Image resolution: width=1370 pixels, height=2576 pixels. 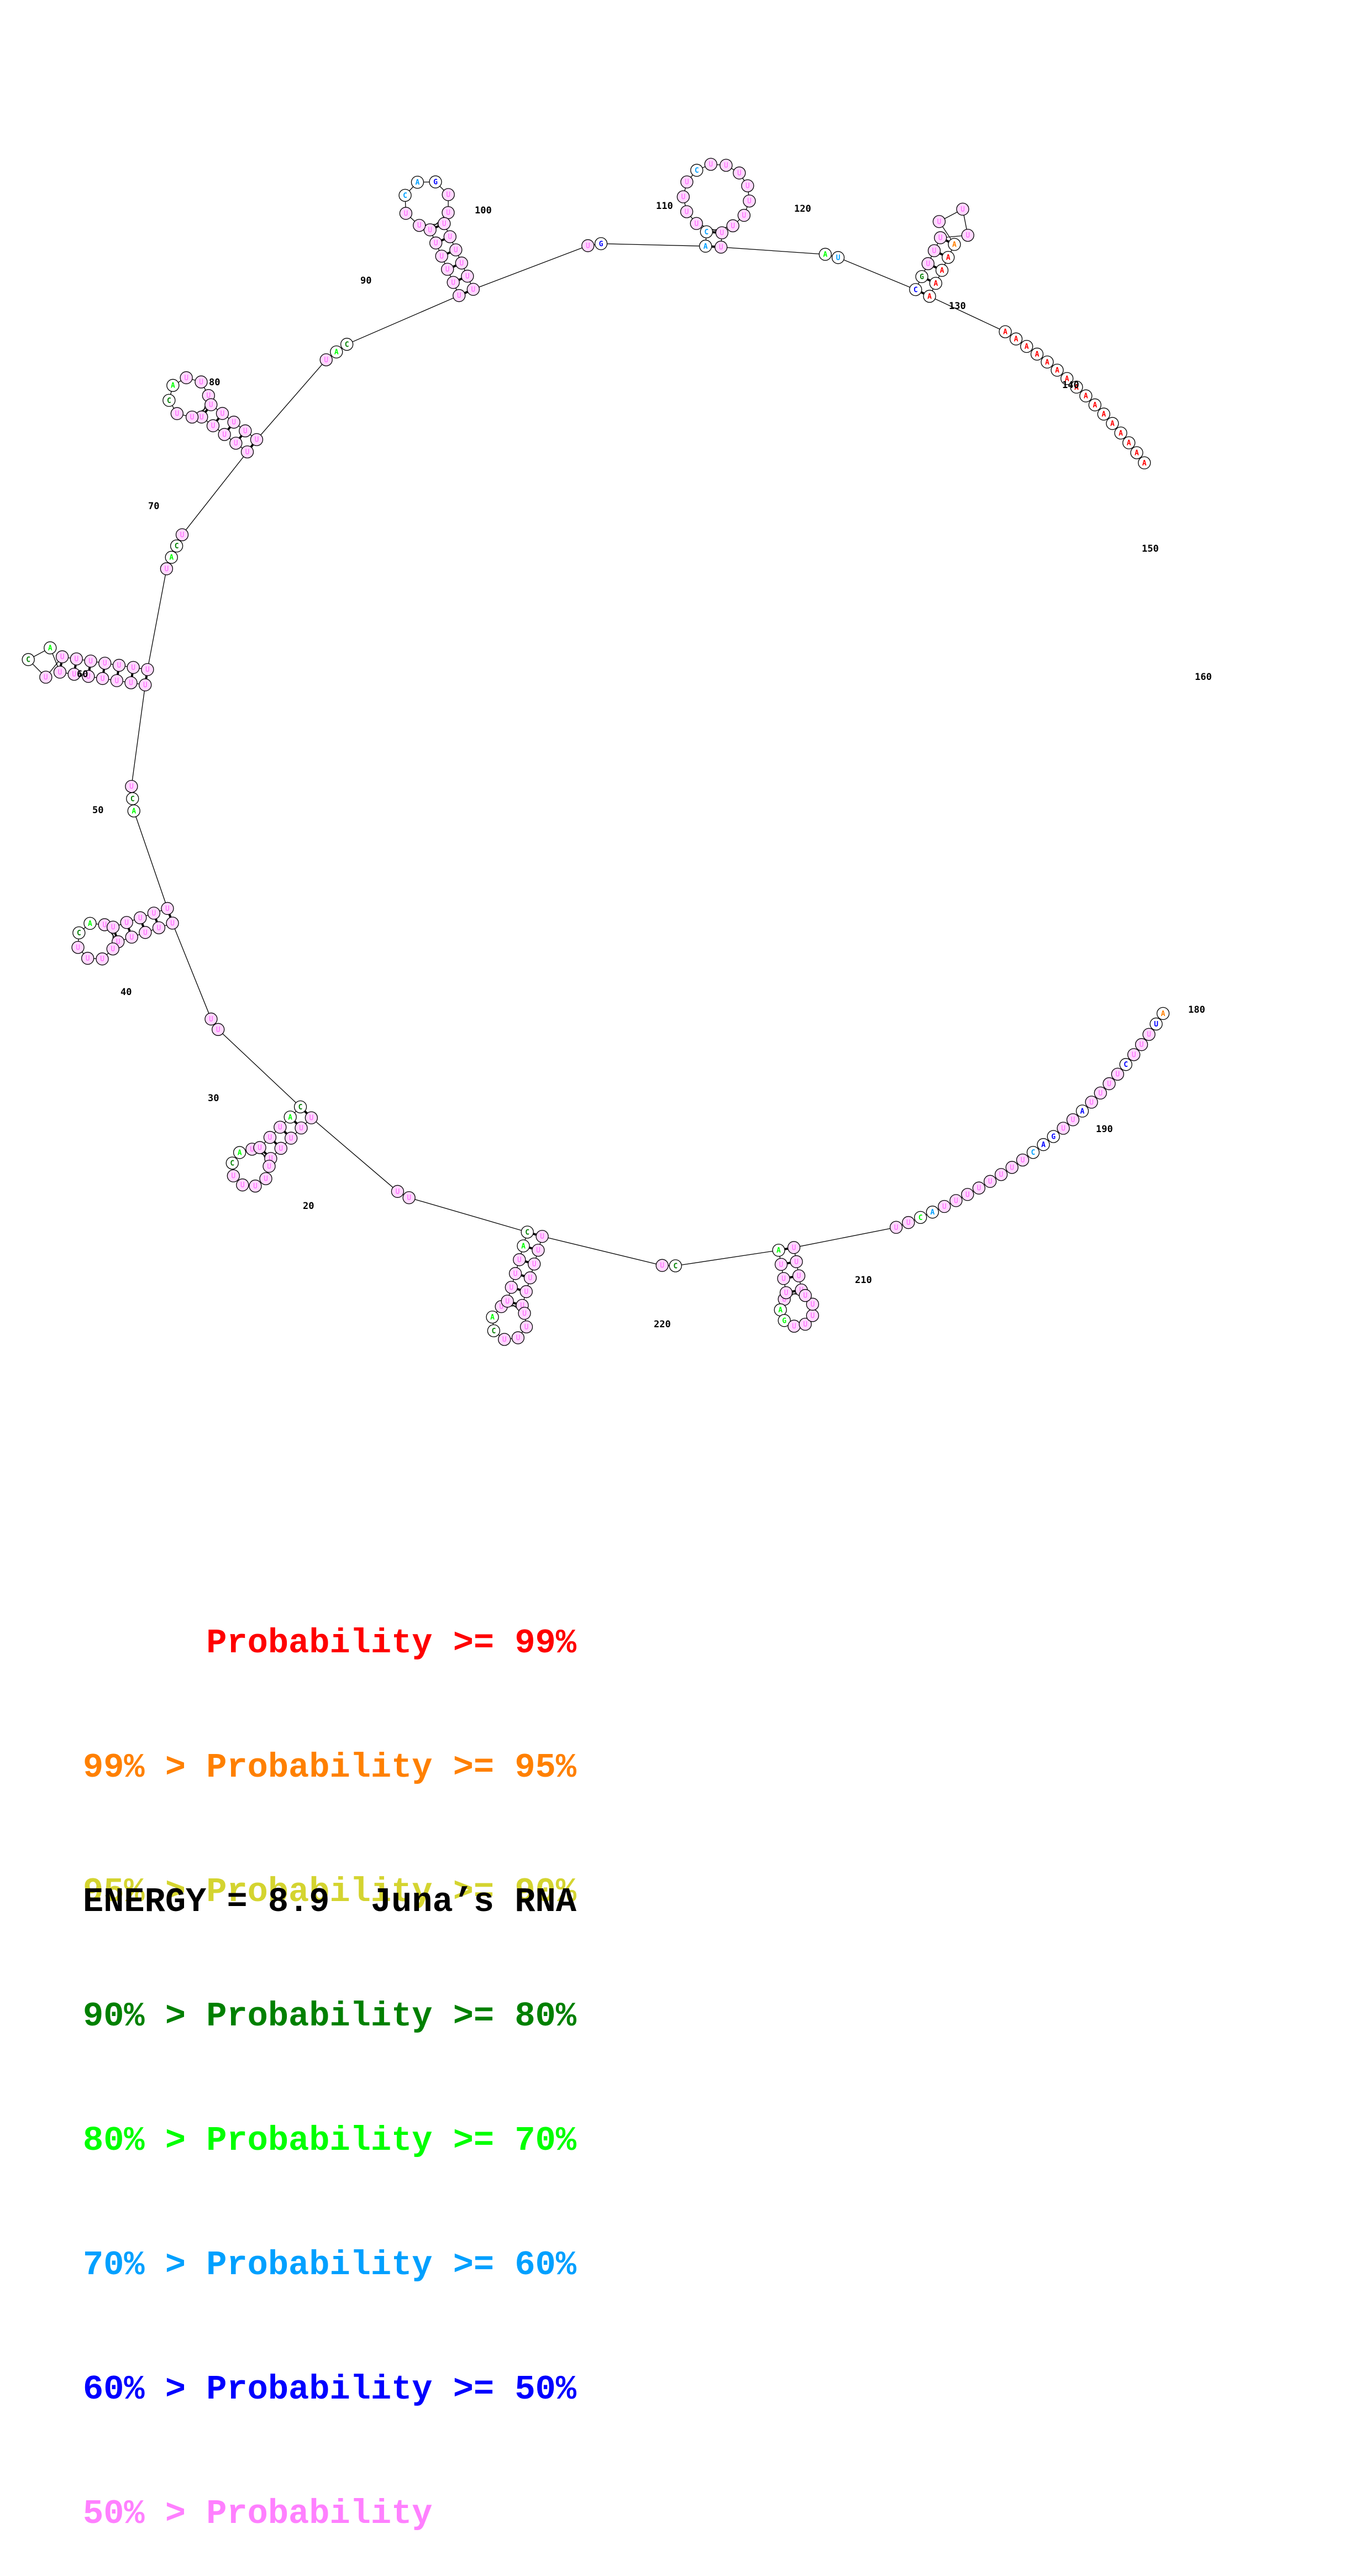 I want to click on position-label-30: 30, so click(x=213, y=1098).